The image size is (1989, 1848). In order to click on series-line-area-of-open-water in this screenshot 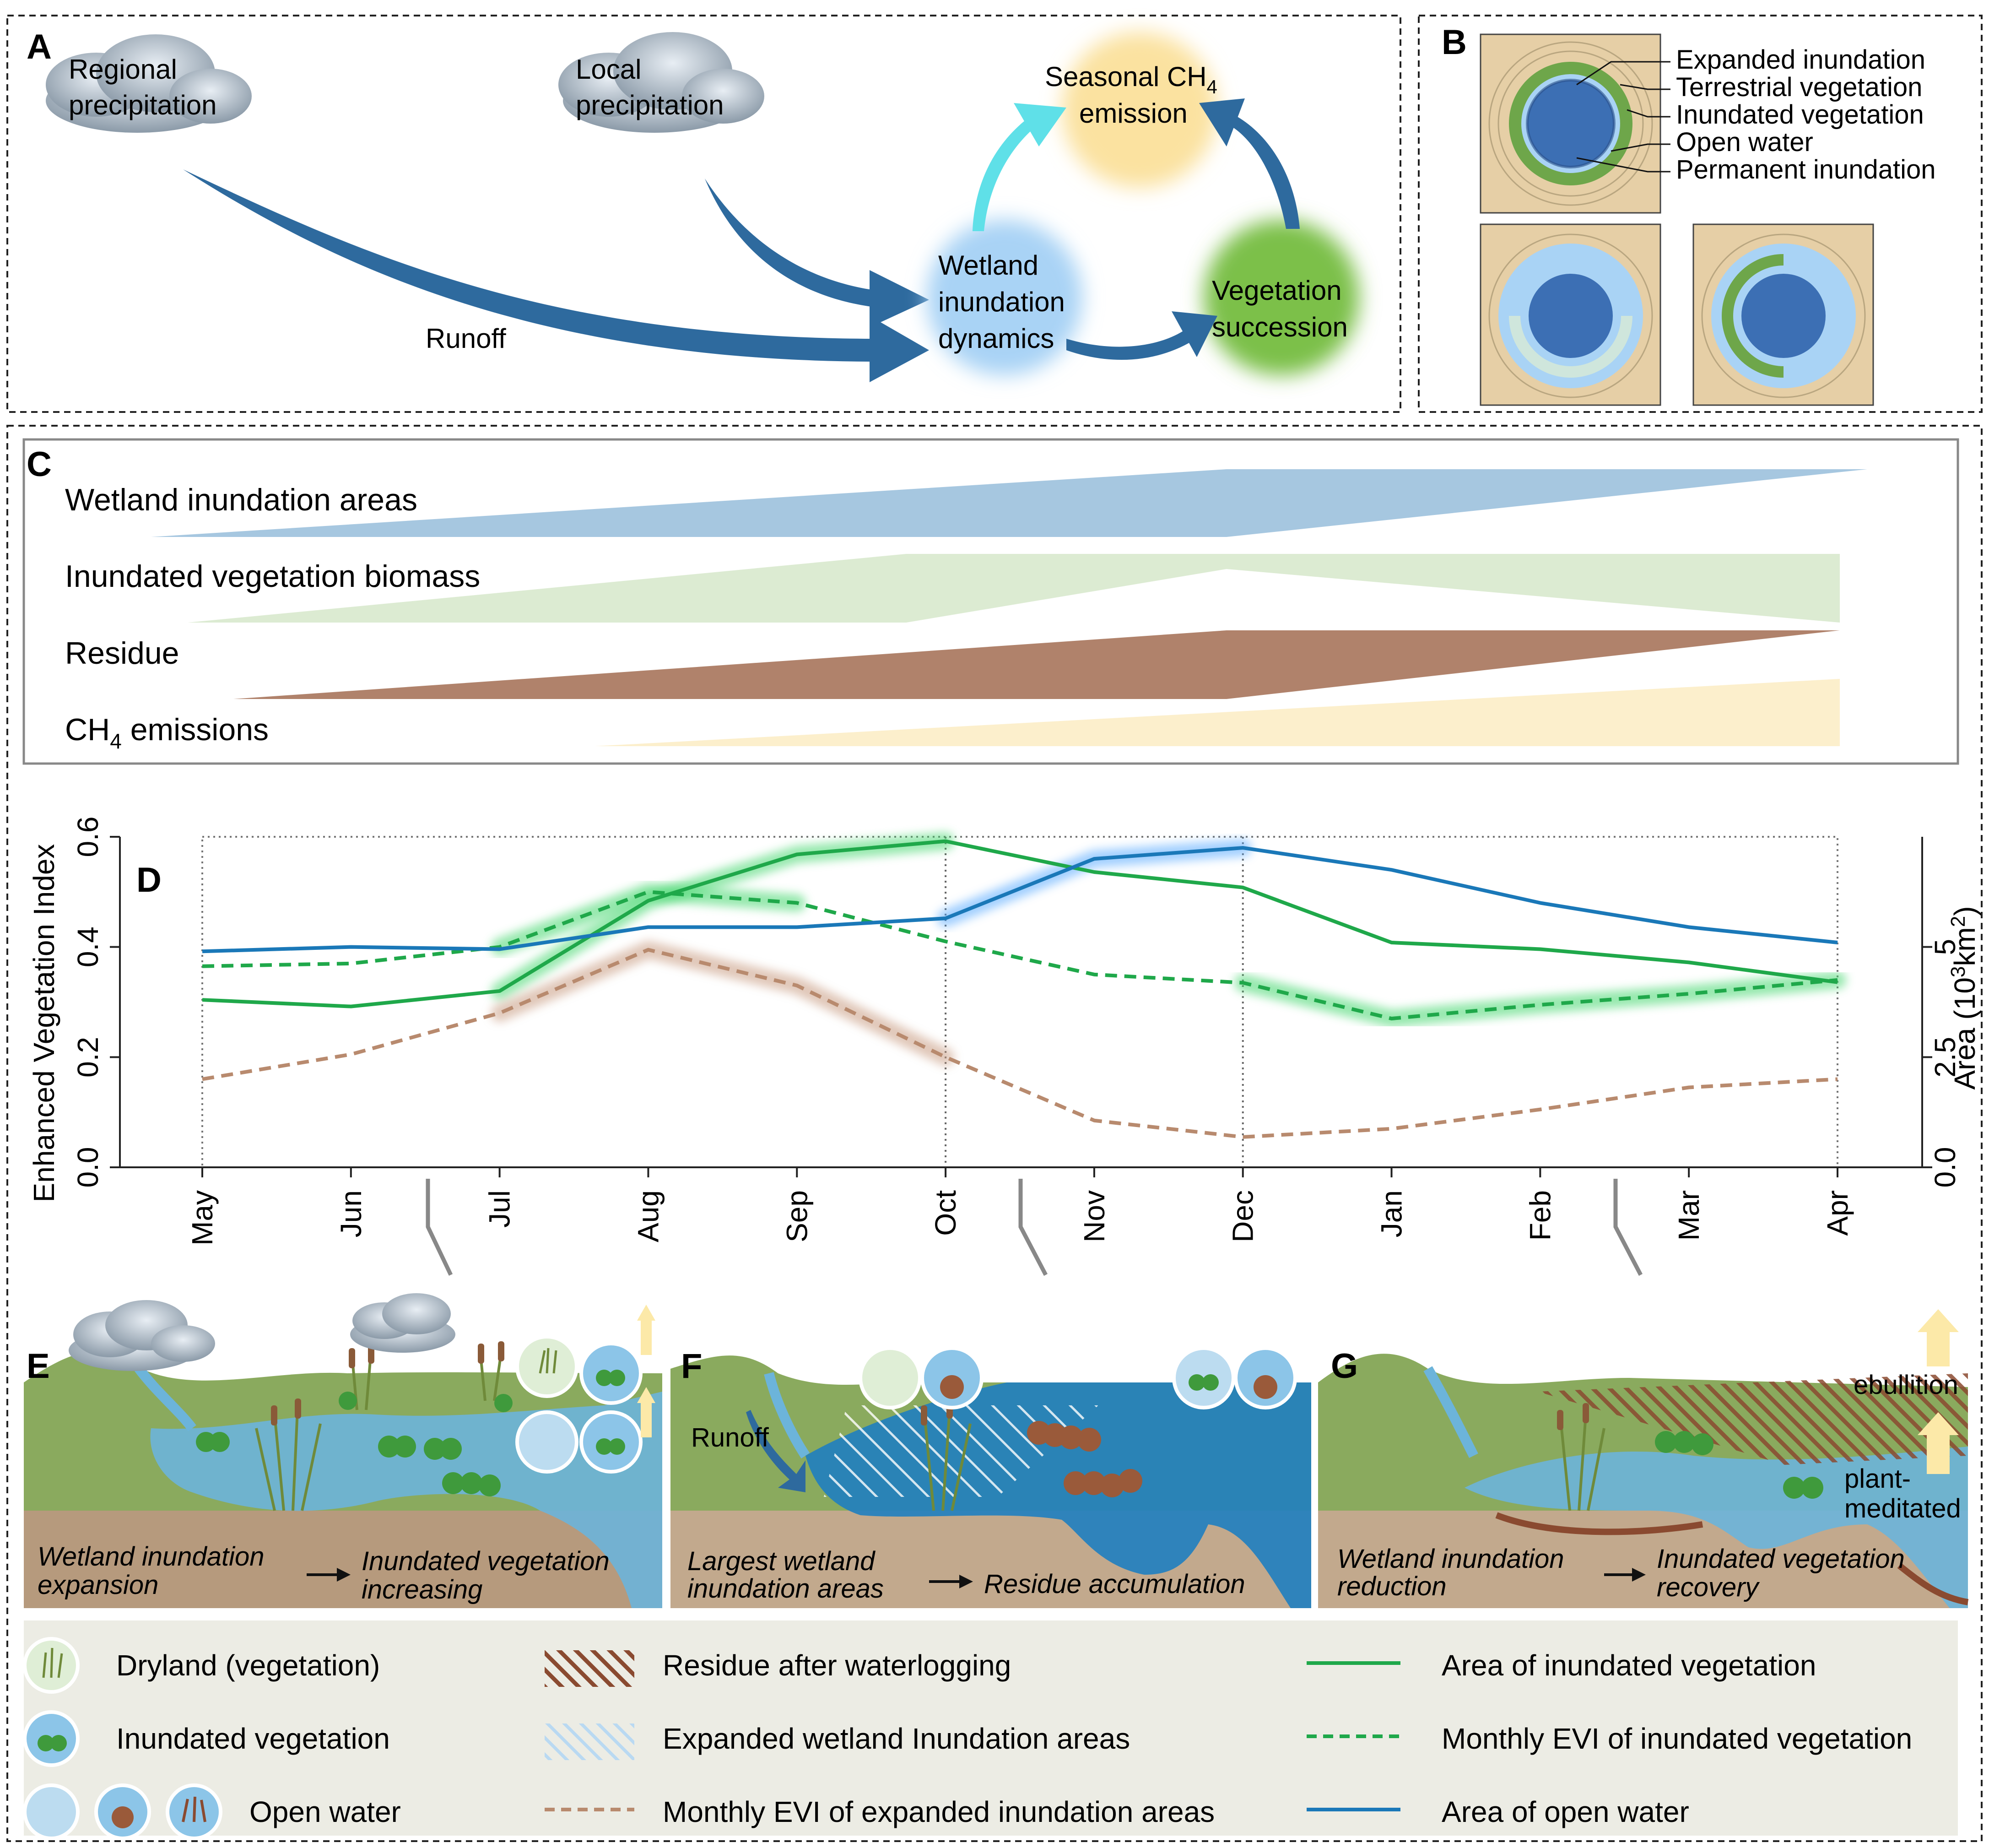, I will do `click(1020, 900)`.